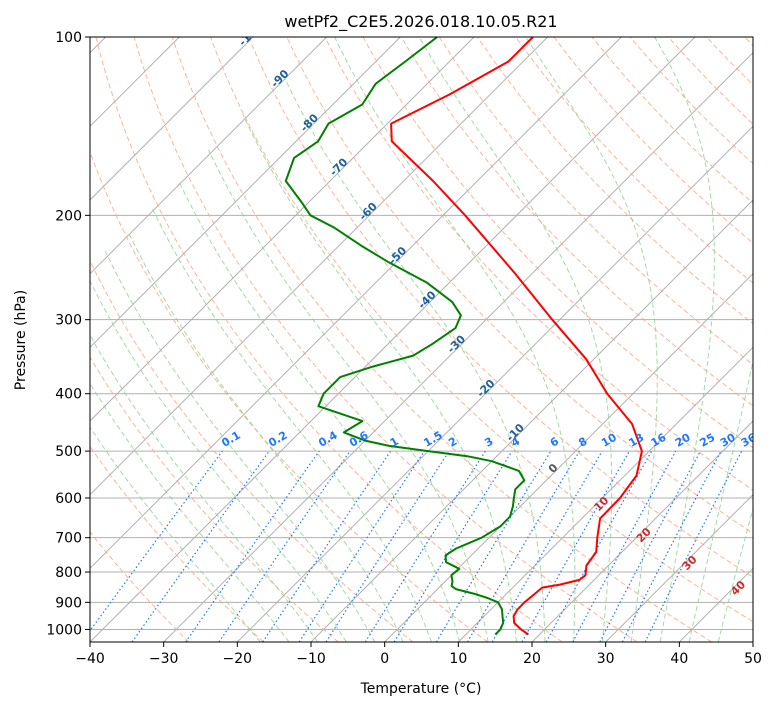  I want to click on x-tick-label: 0, so click(384, 659).